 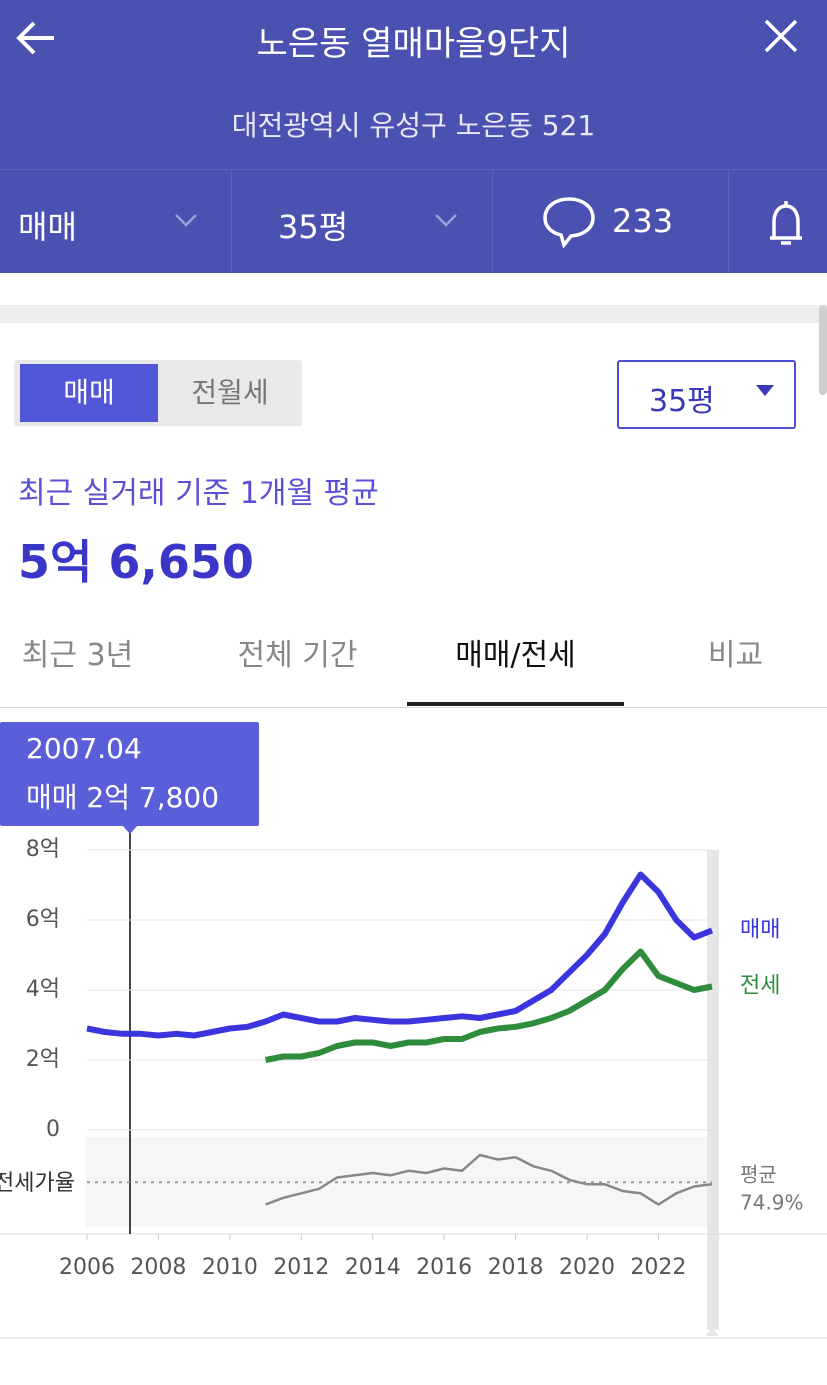 What do you see at coordinates (230, 392) in the screenshot?
I see `toggle-option: 전월세` at bounding box center [230, 392].